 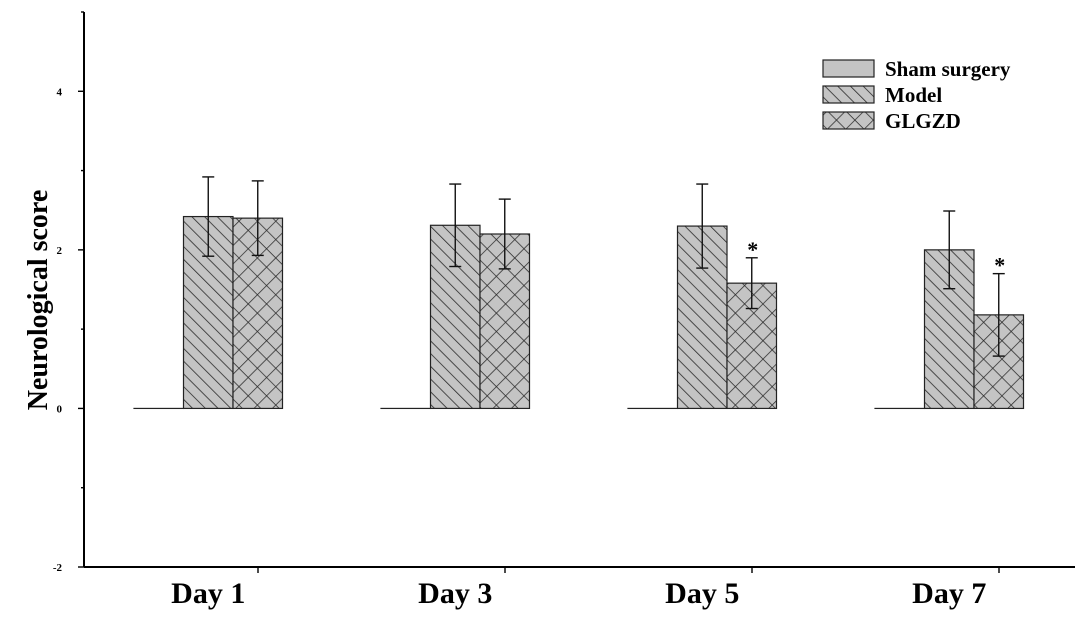 What do you see at coordinates (949, 593) in the screenshot?
I see `x-category-label: Day 7` at bounding box center [949, 593].